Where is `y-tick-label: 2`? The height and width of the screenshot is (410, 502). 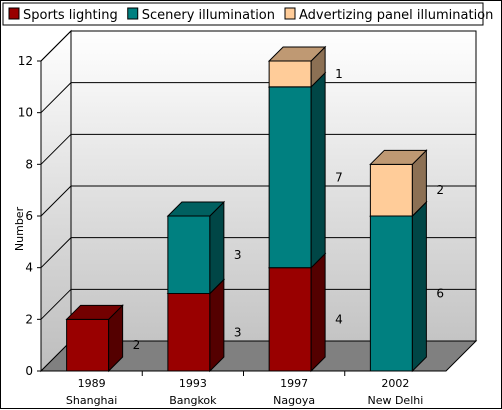 y-tick-label: 2 is located at coordinates (29, 319).